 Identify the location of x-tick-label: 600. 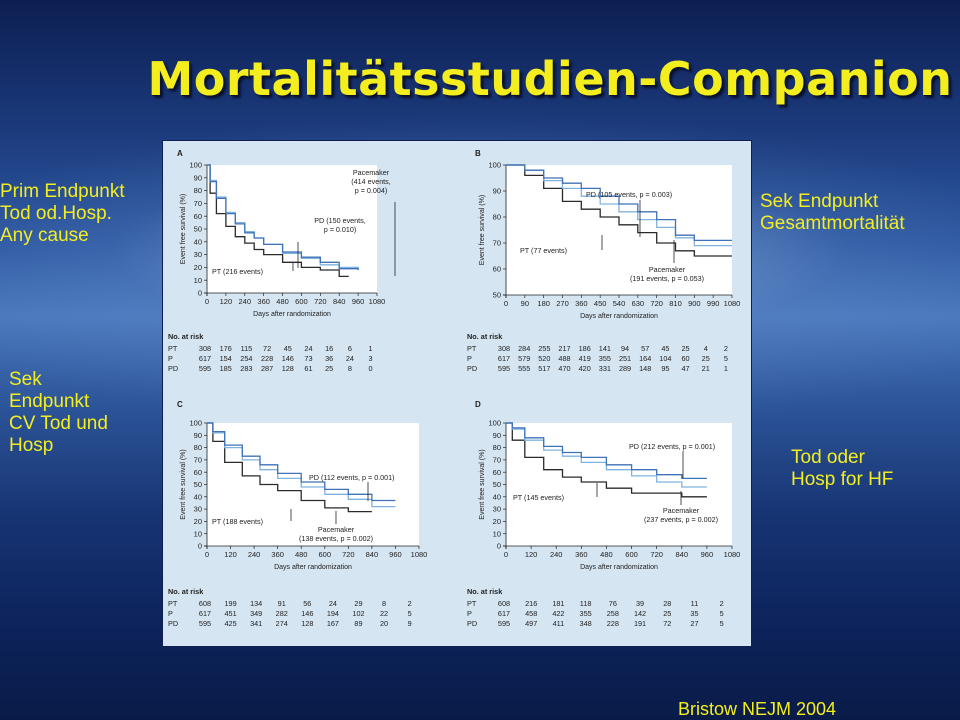
(325, 554).